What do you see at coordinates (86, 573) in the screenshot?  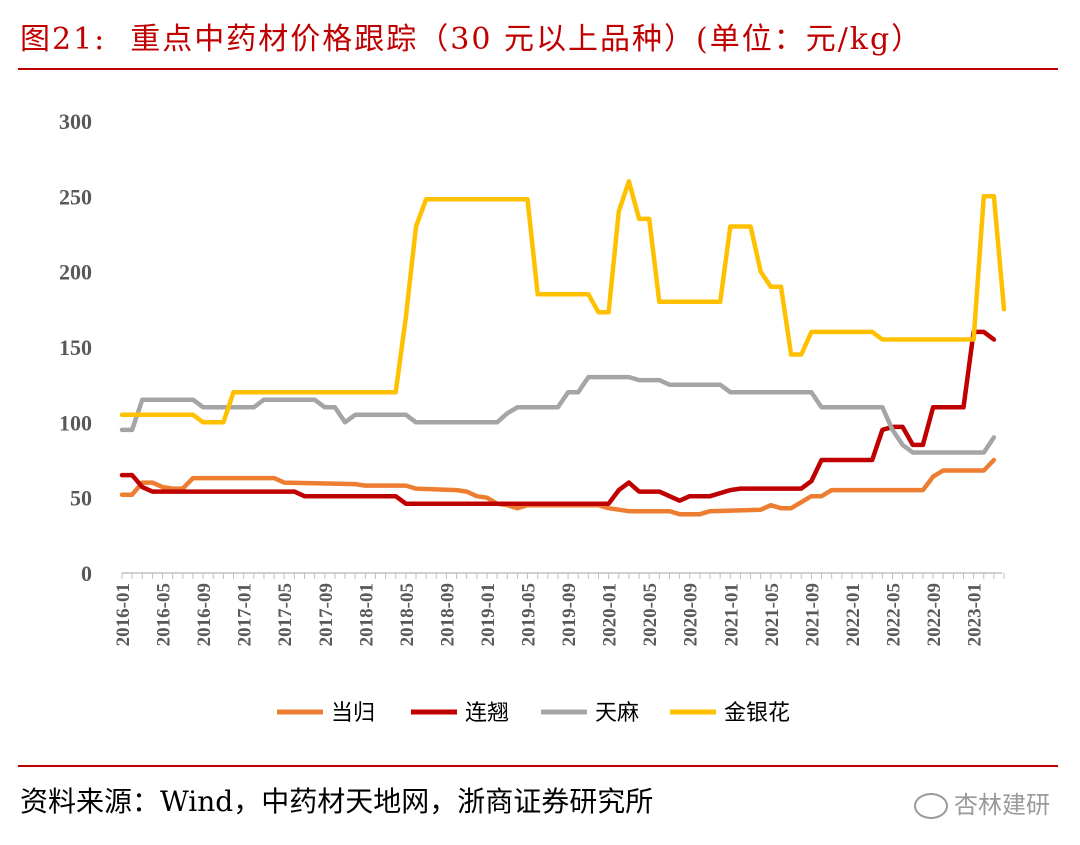 I see `y-tick-label: 0` at bounding box center [86, 573].